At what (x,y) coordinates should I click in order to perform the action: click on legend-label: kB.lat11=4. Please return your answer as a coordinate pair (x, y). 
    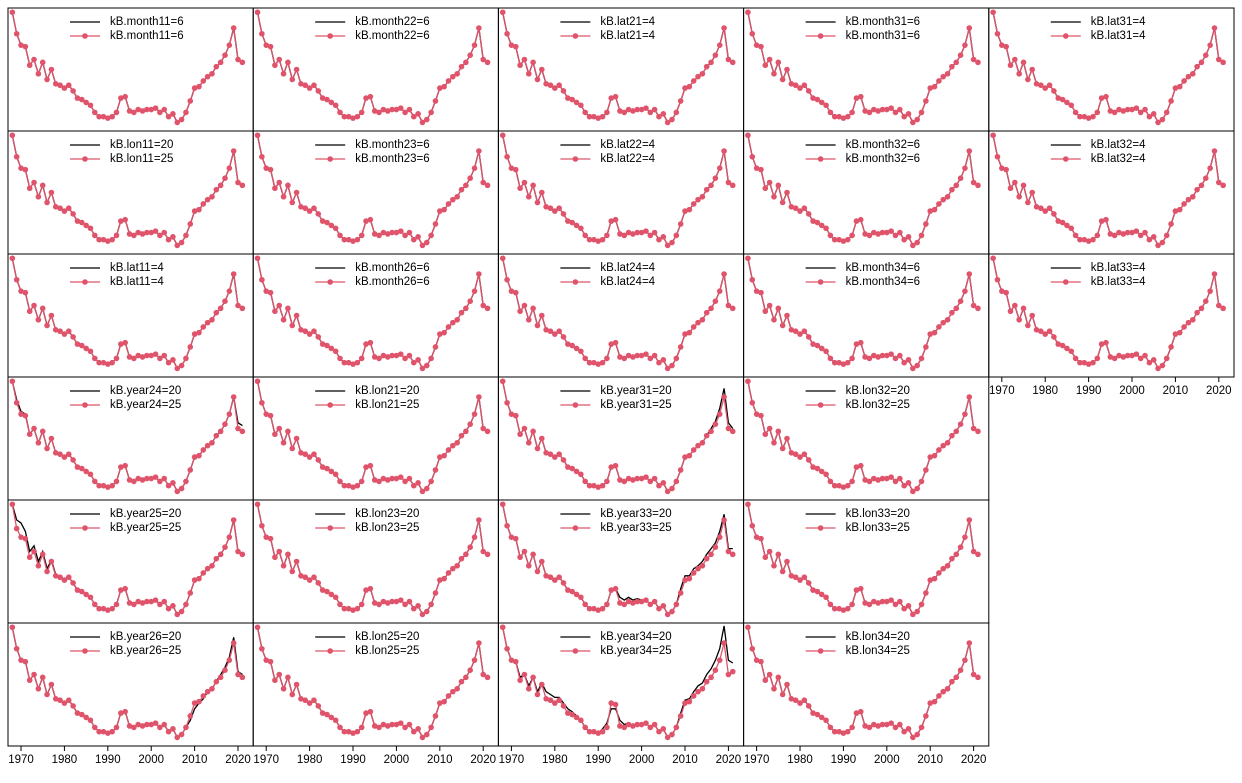
    Looking at the image, I should click on (137, 268).